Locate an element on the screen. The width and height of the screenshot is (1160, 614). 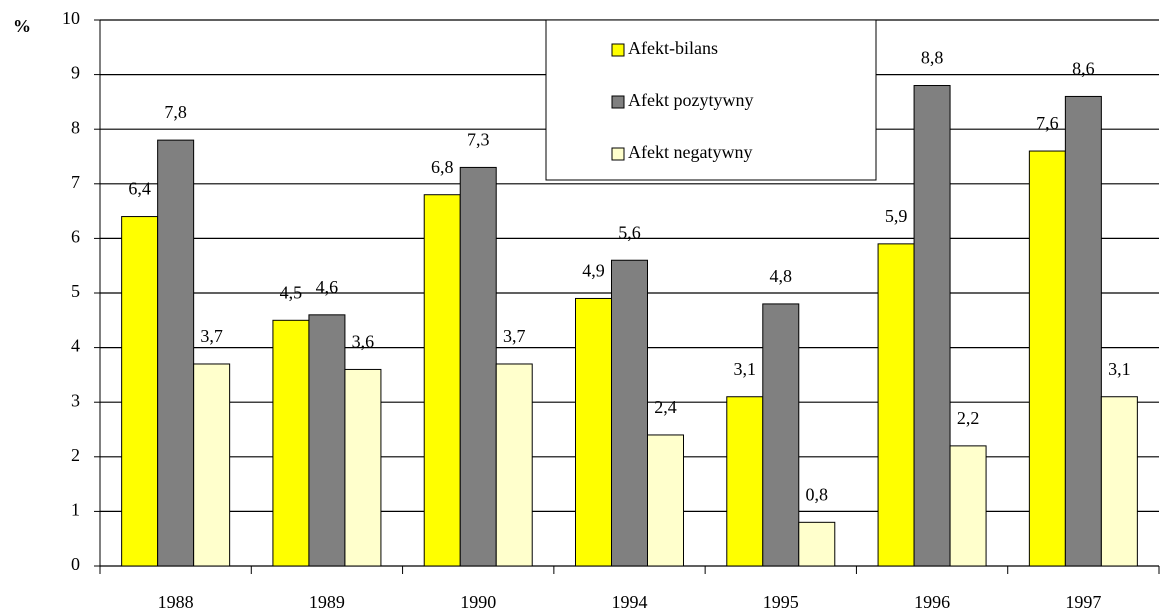
y-tick-label: 7 is located at coordinates (75, 182).